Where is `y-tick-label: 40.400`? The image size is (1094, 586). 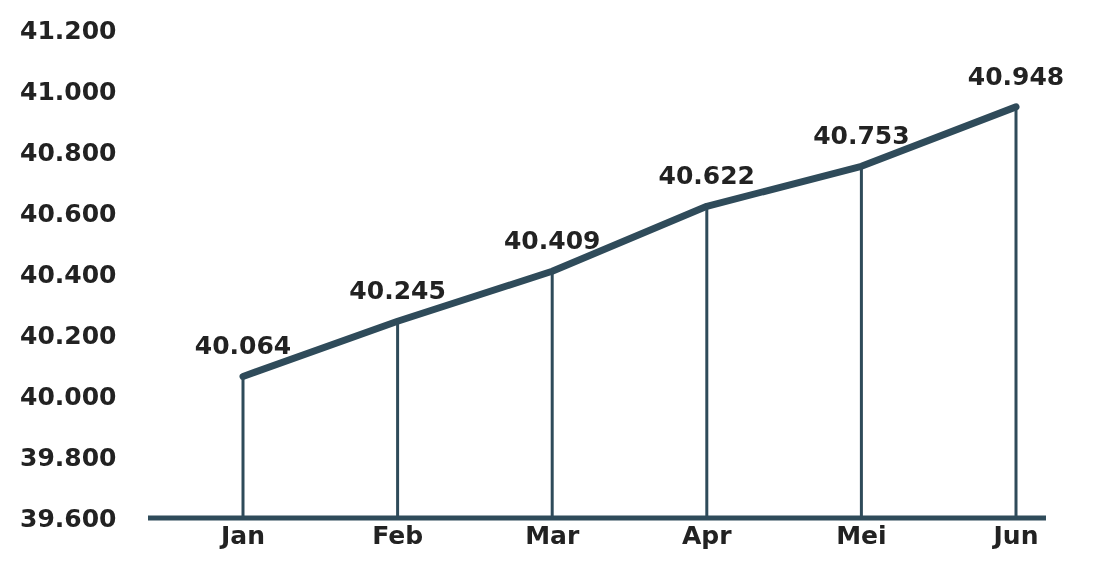
y-tick-label: 40.400 is located at coordinates (68, 274).